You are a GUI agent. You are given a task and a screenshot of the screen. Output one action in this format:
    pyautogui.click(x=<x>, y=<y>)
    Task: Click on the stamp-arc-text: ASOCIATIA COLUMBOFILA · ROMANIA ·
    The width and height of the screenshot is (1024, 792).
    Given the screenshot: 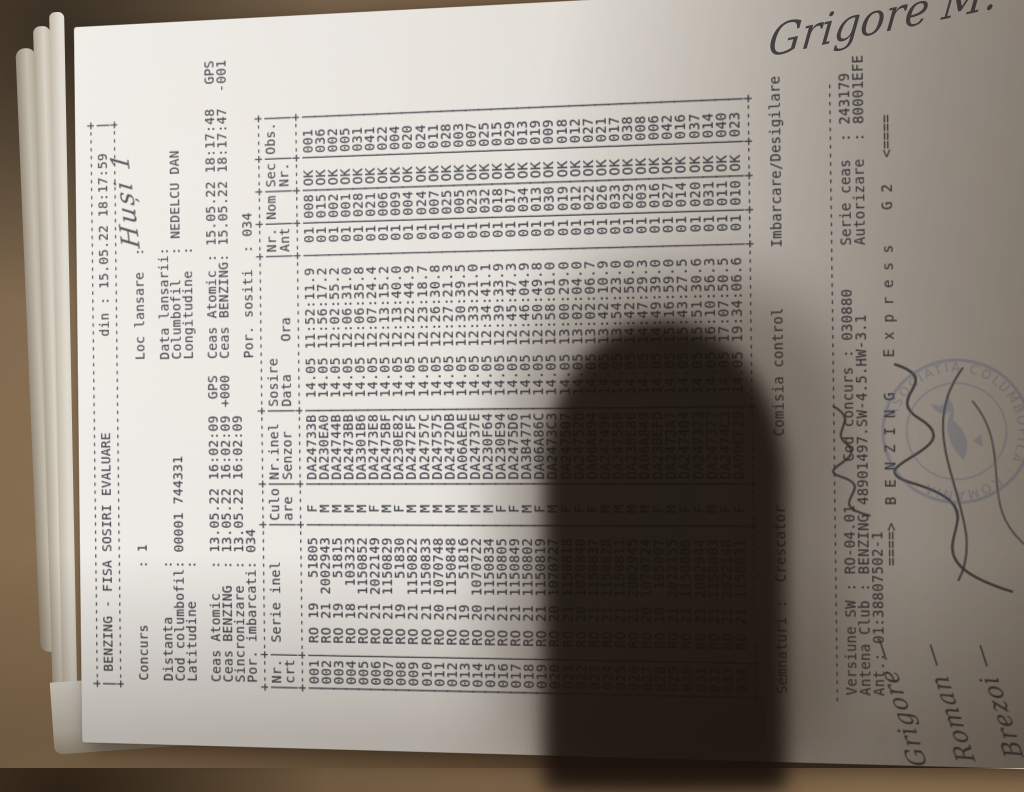 What is the action you would take?
    pyautogui.click(x=946, y=431)
    